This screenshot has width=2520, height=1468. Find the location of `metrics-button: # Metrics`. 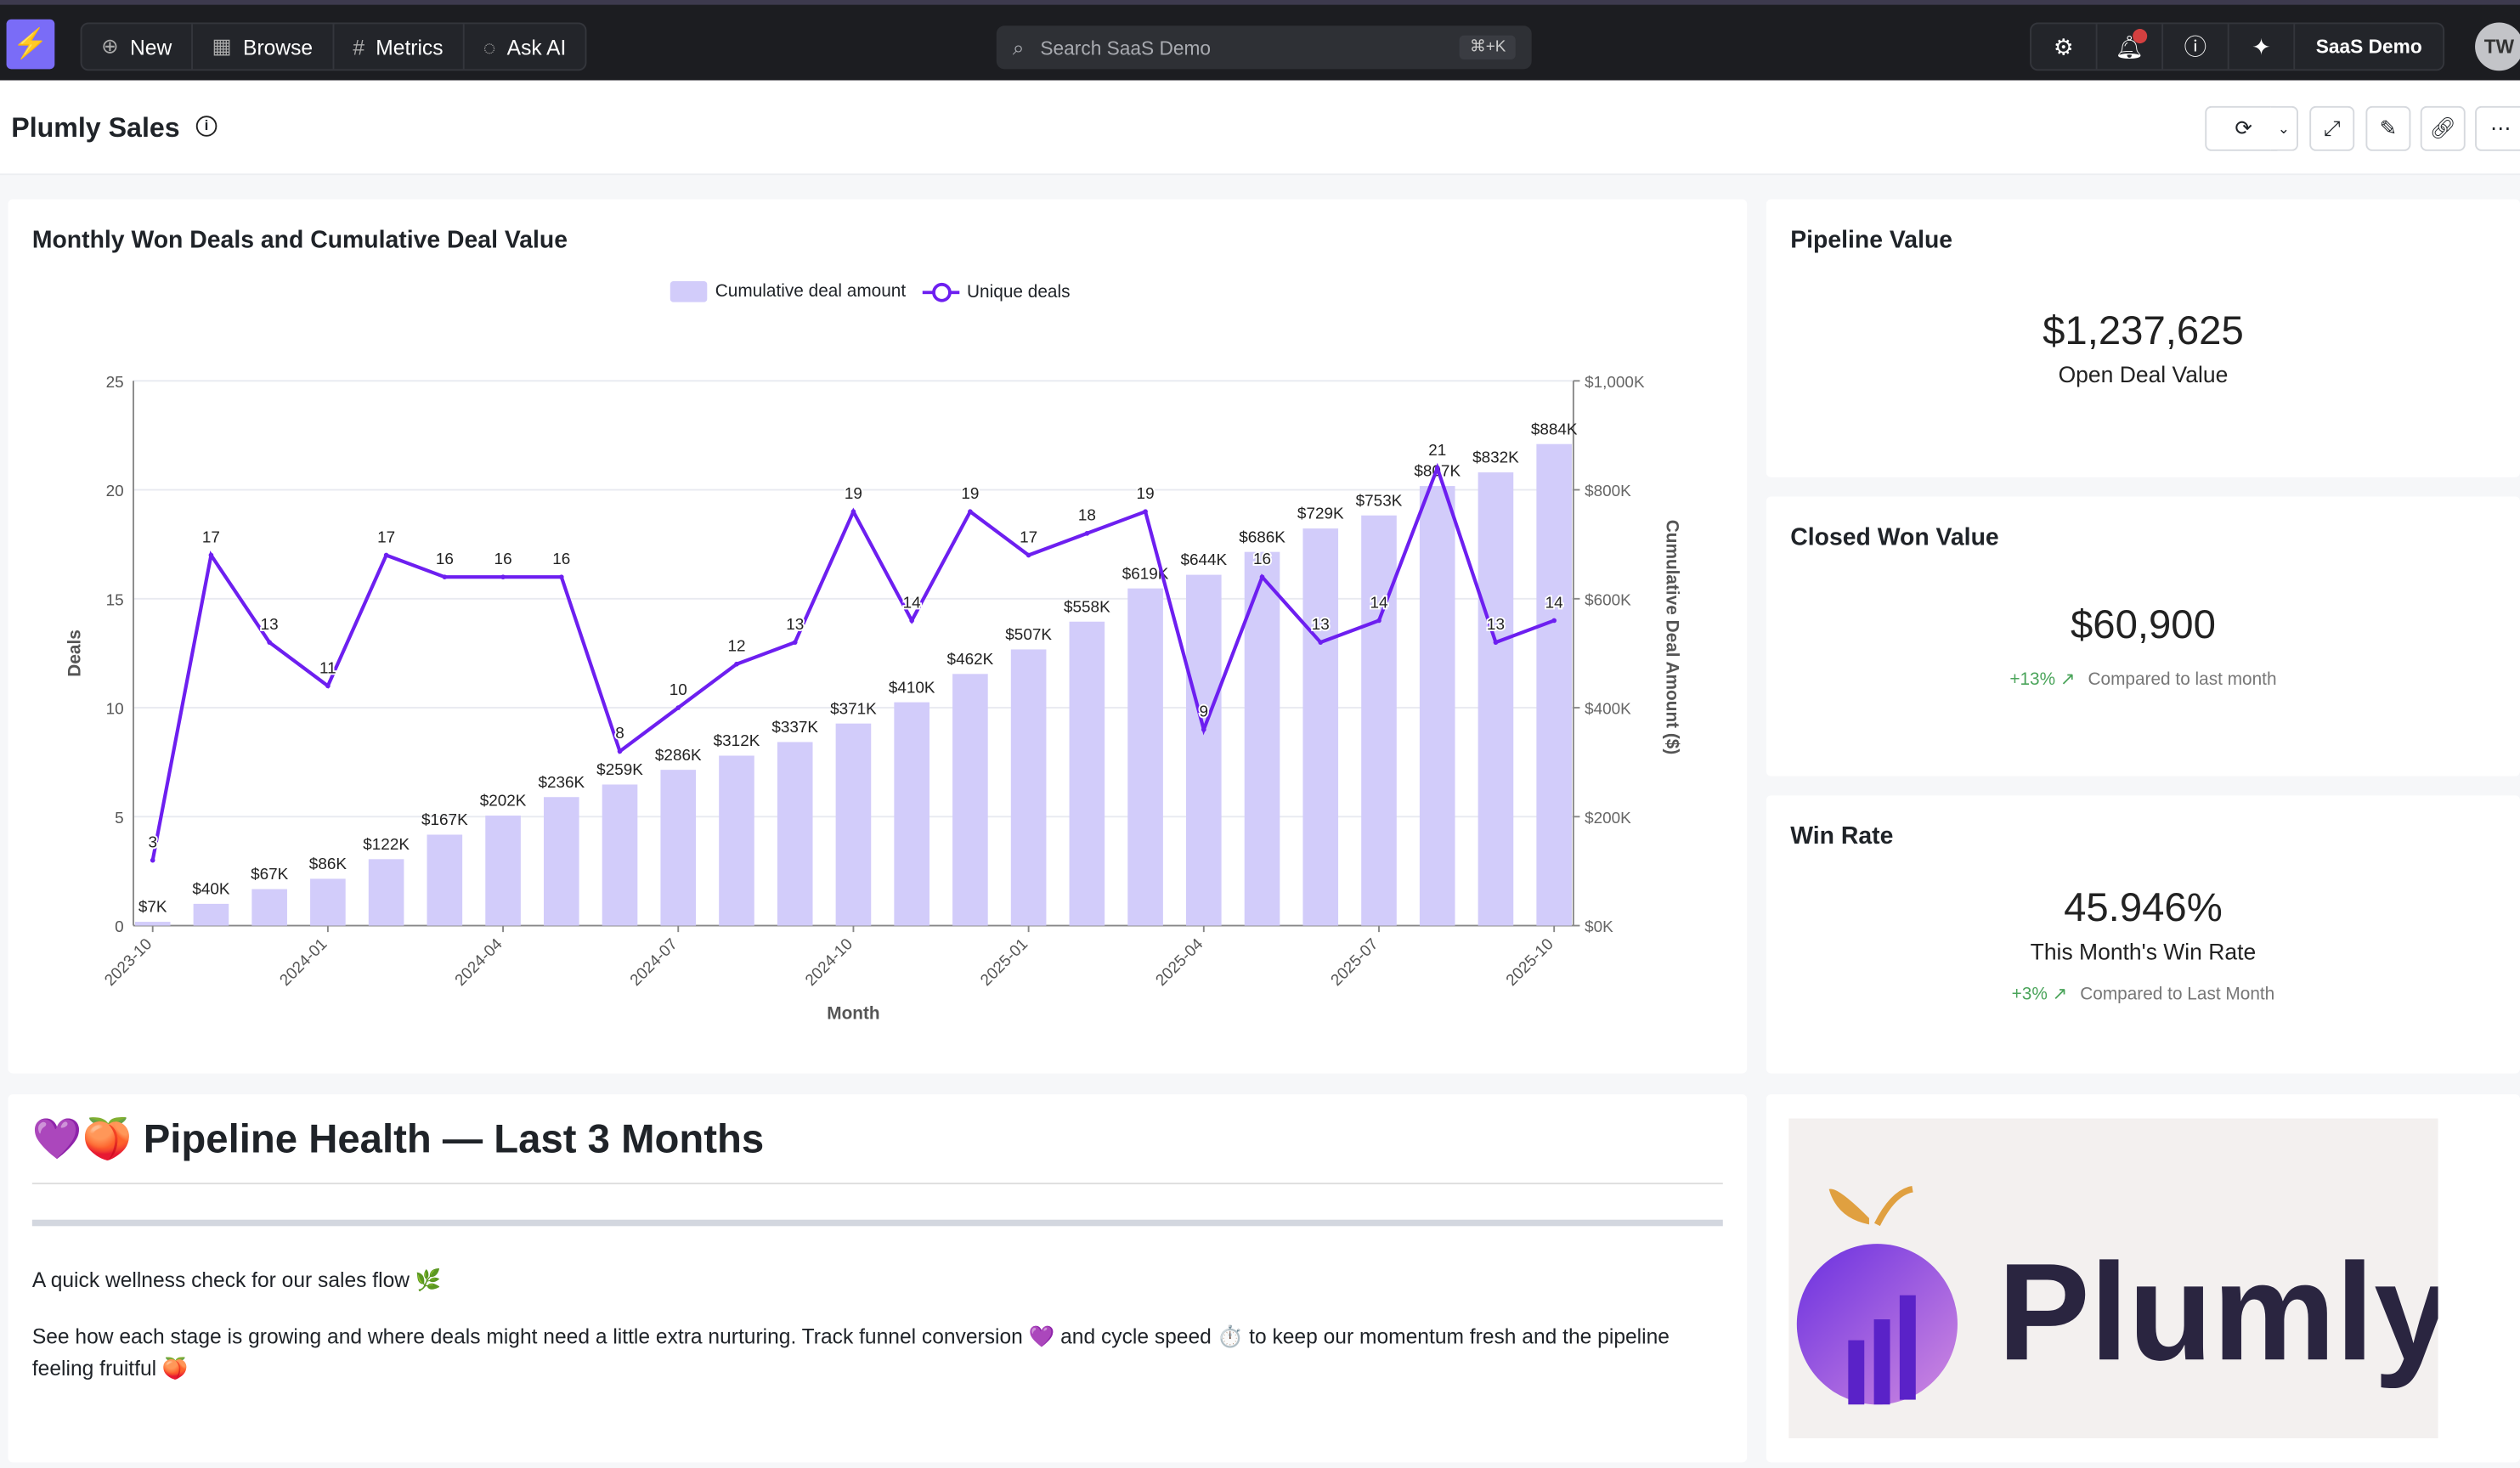

metrics-button: # Metrics is located at coordinates (400, 47).